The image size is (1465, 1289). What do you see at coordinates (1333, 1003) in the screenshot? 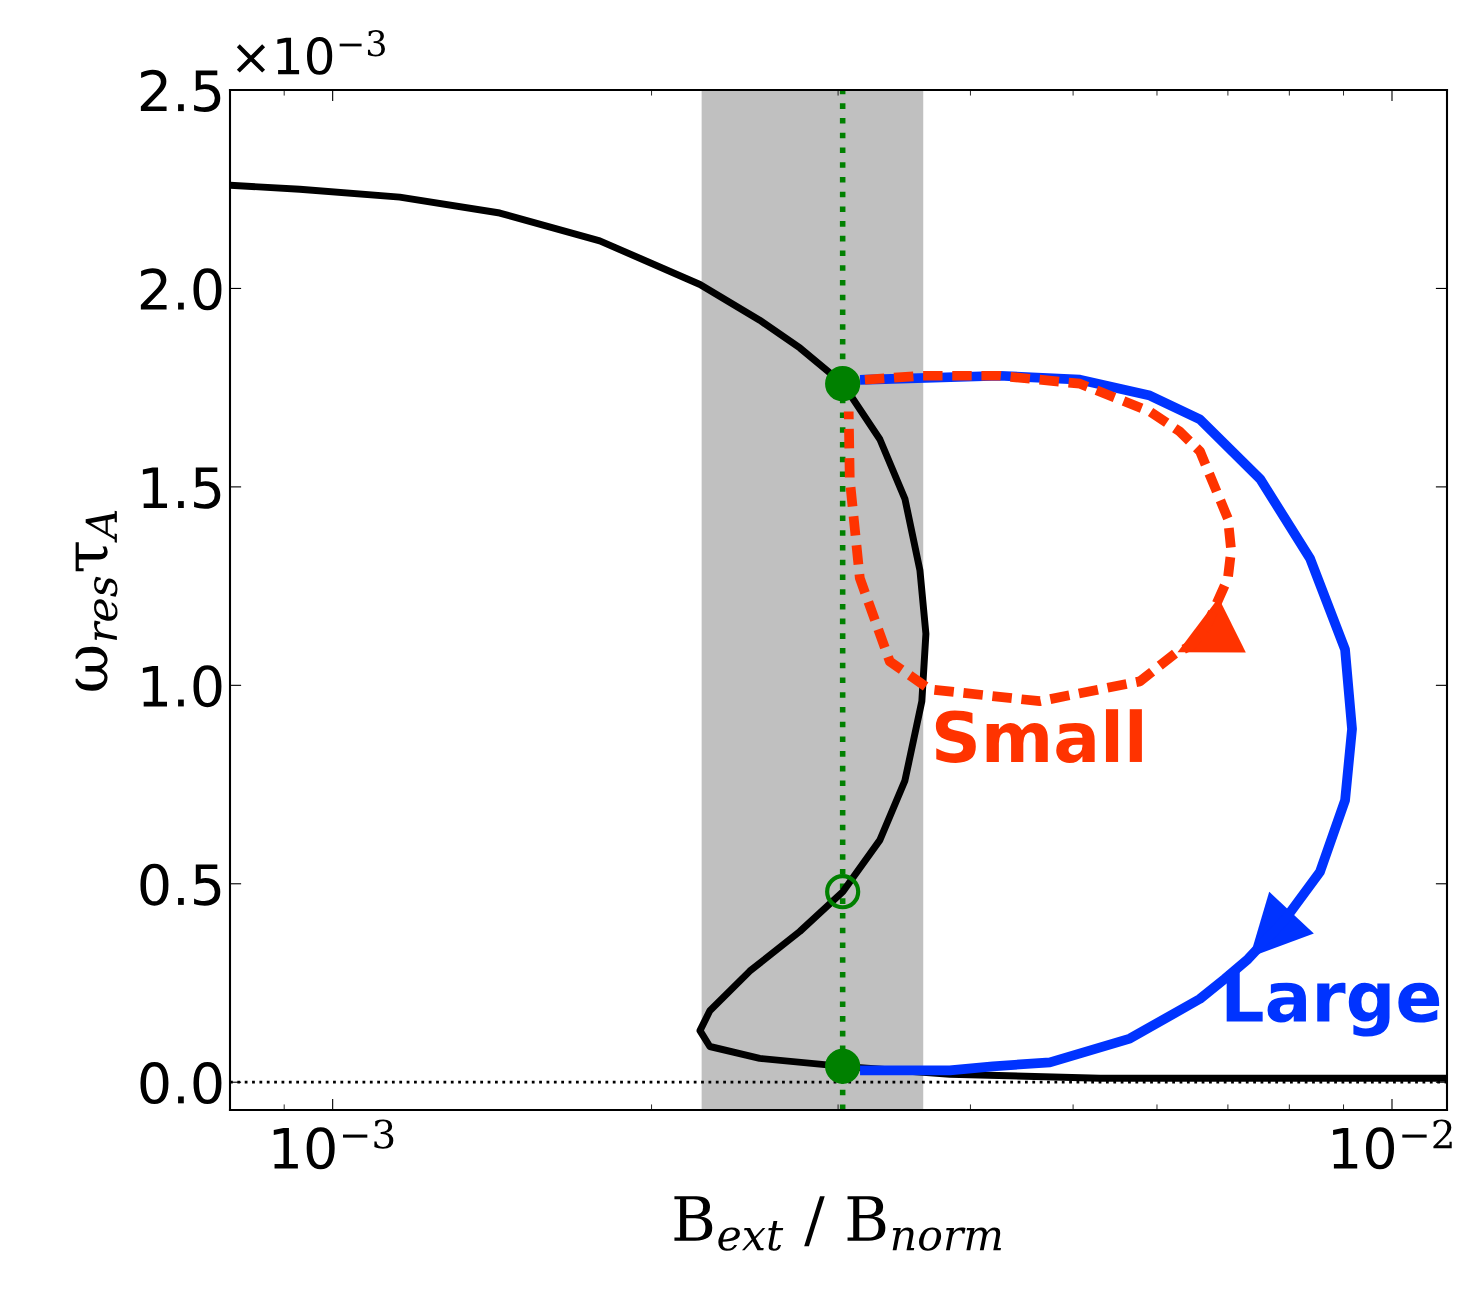
I see `annotation: Large` at bounding box center [1333, 1003].